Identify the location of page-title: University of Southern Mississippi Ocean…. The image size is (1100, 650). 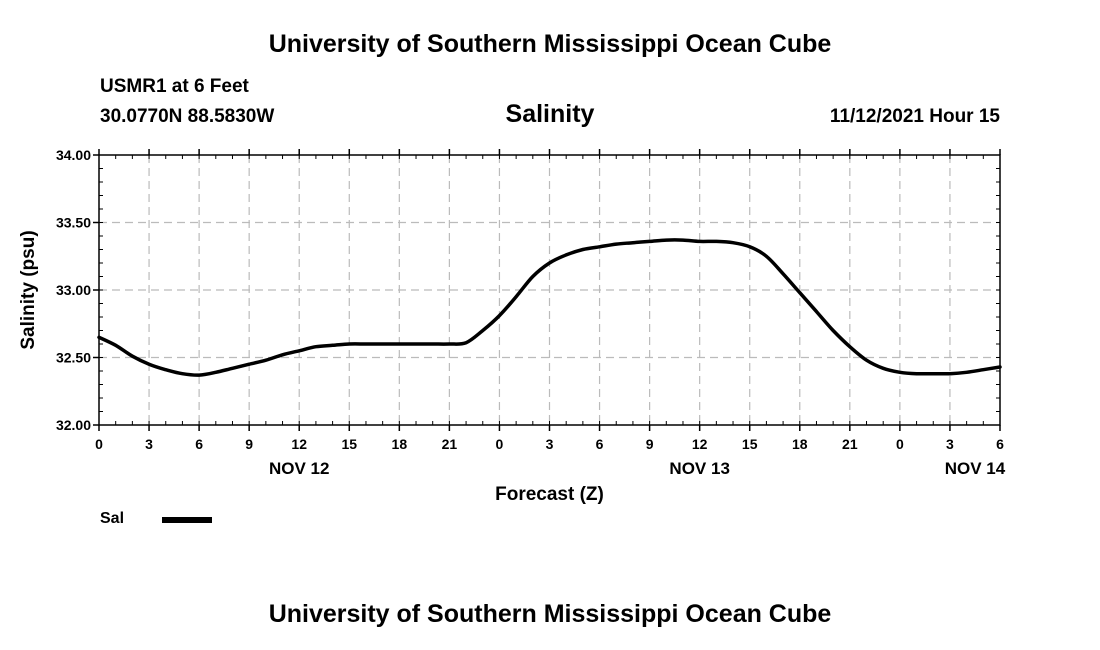
(550, 44).